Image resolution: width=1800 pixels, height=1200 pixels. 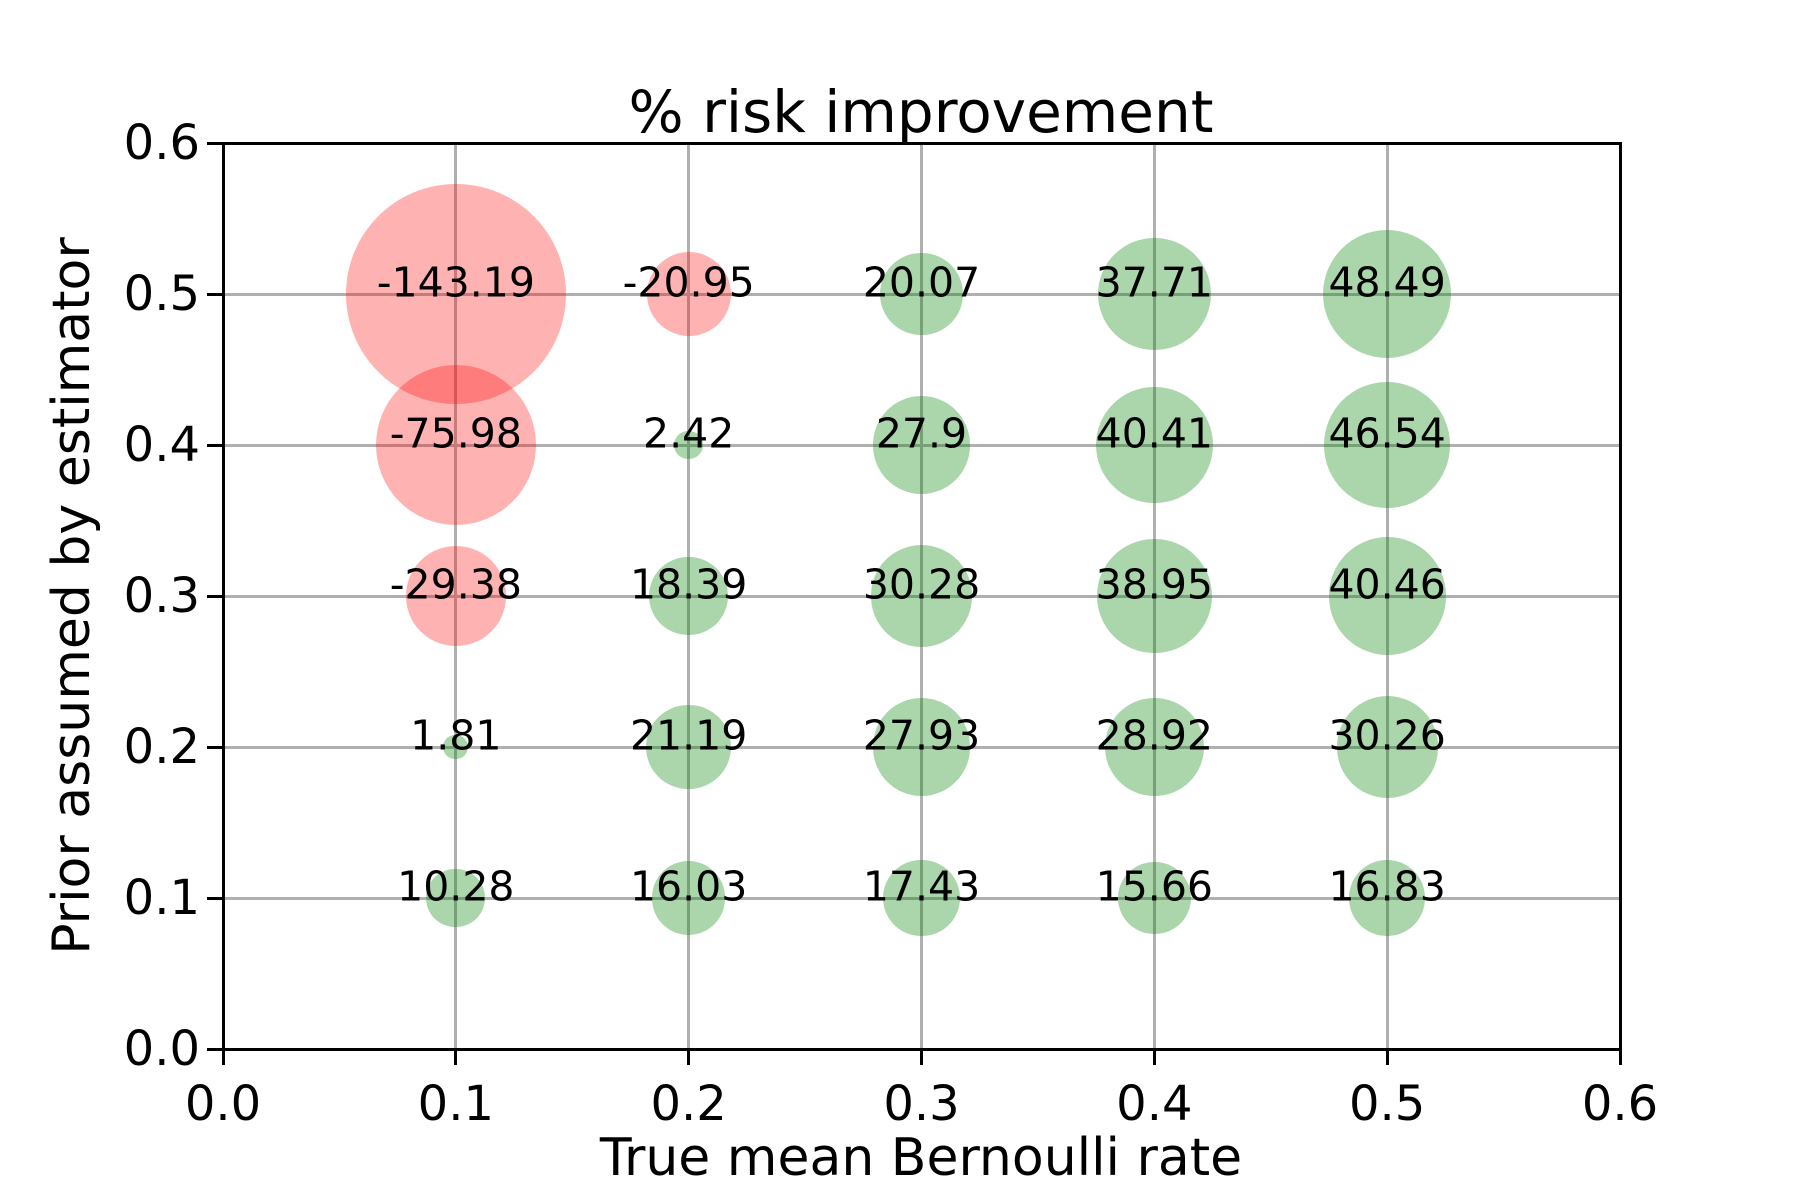 What do you see at coordinates (1154, 584) in the screenshot?
I see `bubble-value-label: 38.95` at bounding box center [1154, 584].